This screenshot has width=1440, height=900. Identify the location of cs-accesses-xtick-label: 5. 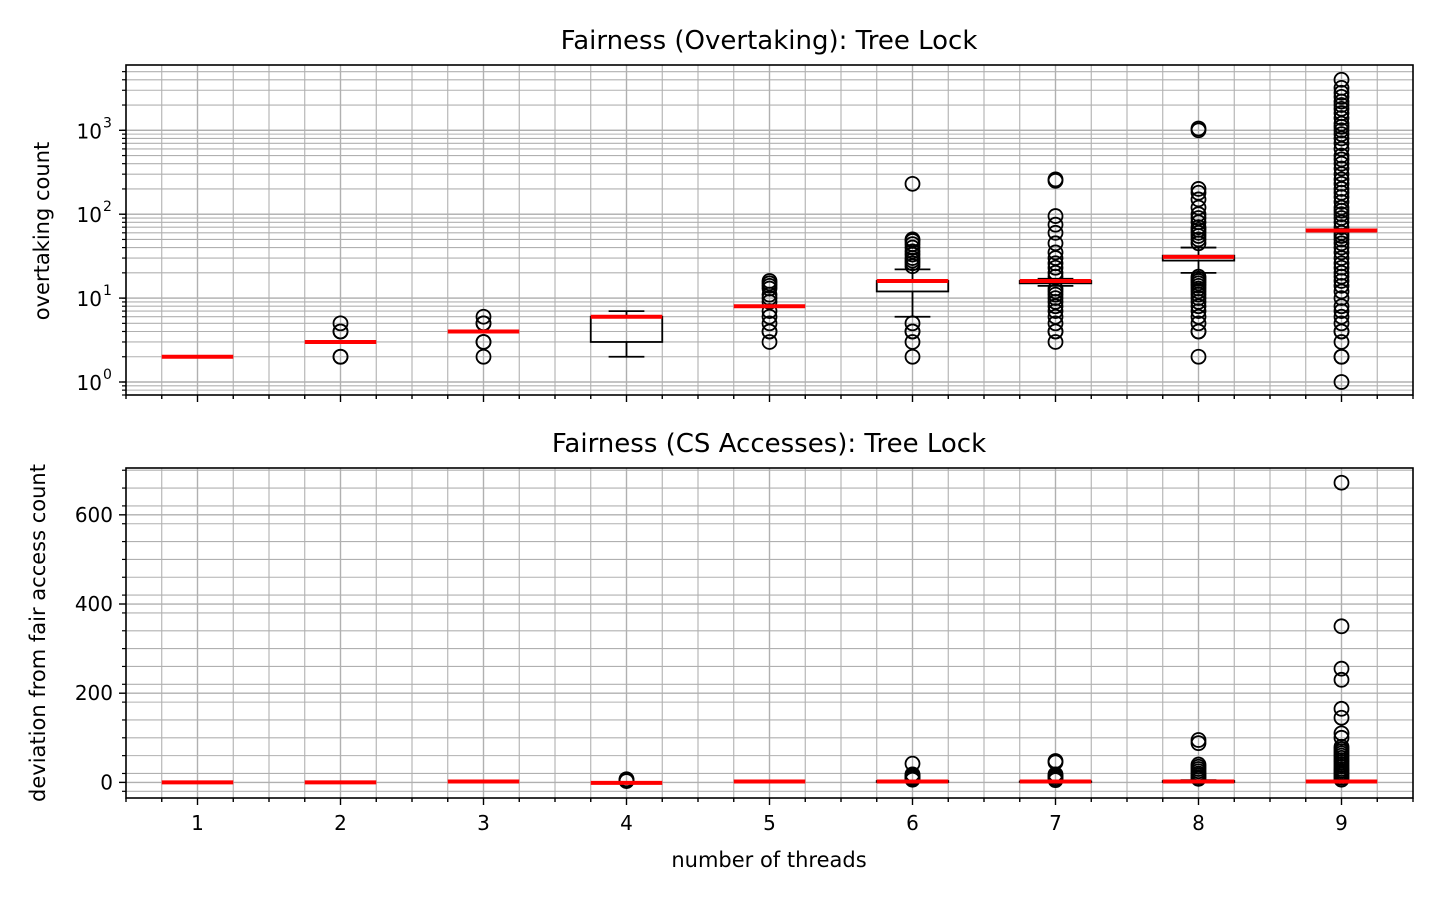
(769, 823).